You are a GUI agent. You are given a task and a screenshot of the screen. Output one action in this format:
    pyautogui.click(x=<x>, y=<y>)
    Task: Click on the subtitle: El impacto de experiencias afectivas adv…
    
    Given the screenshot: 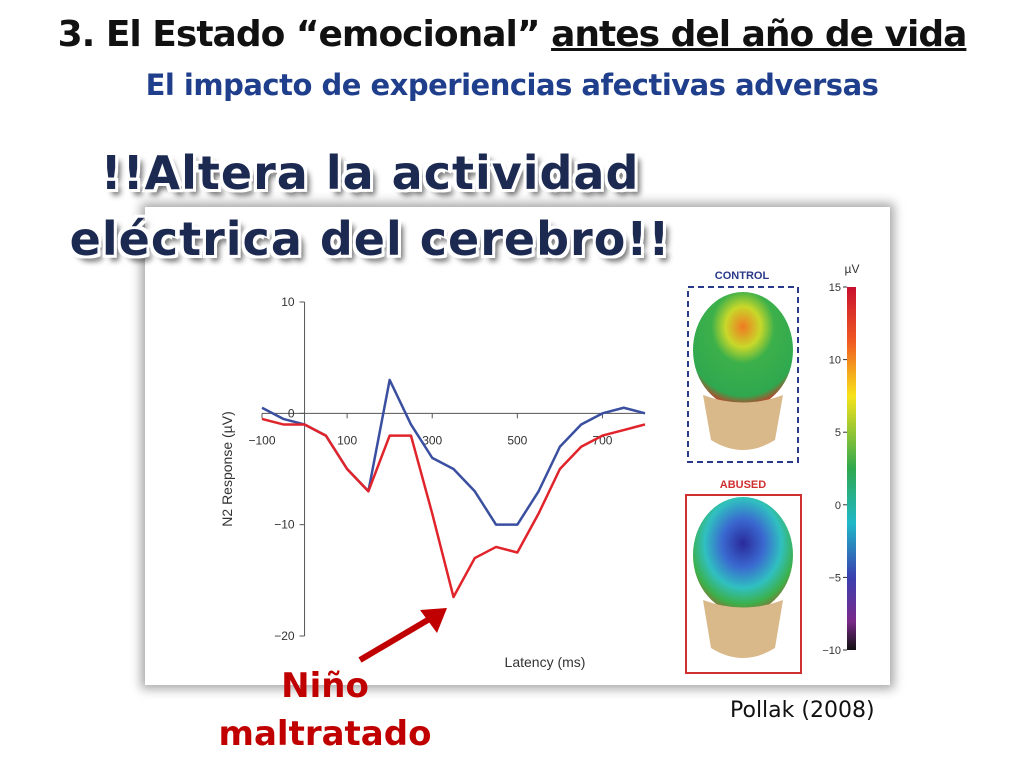 What is the action you would take?
    pyautogui.click(x=512, y=85)
    